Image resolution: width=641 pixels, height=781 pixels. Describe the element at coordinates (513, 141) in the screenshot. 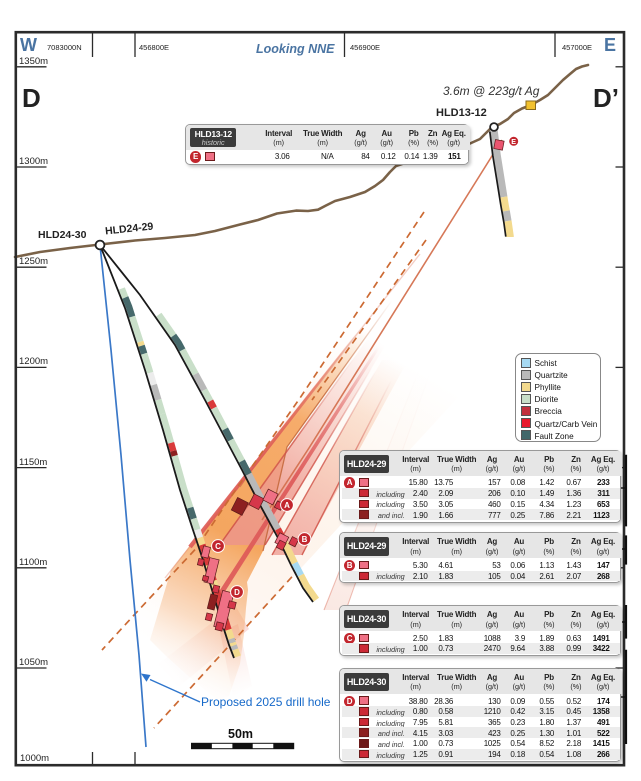

I see `svg-text: E` at that location.